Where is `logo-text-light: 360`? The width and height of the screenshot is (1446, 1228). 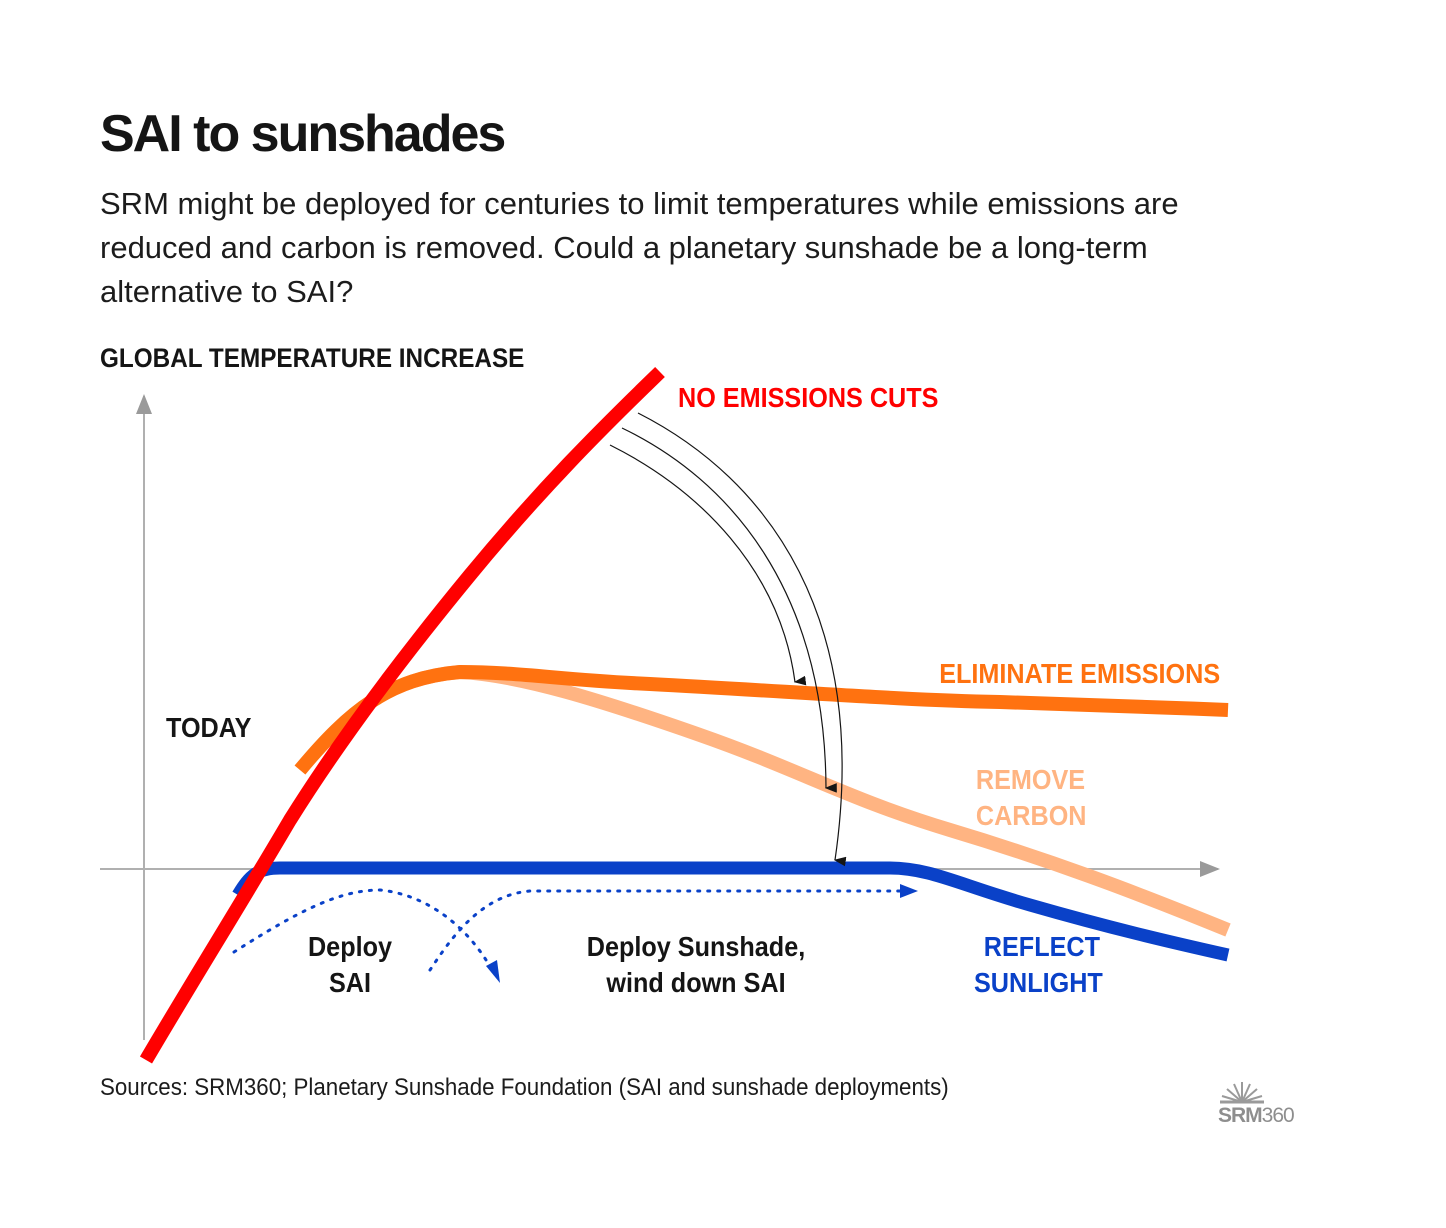
logo-text-light: 360 is located at coordinates (1278, 1115).